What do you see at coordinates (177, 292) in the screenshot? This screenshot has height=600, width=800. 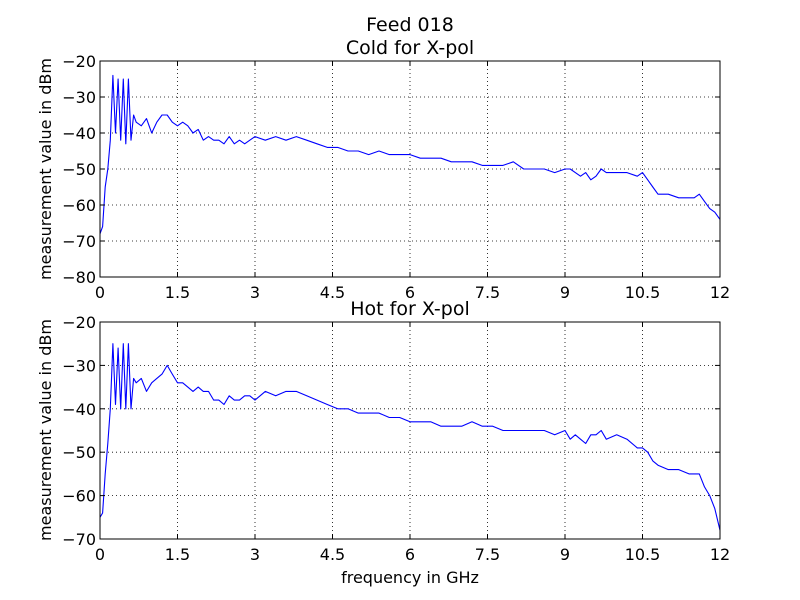 I see `cold-plot-xtick-label: 1.5` at bounding box center [177, 292].